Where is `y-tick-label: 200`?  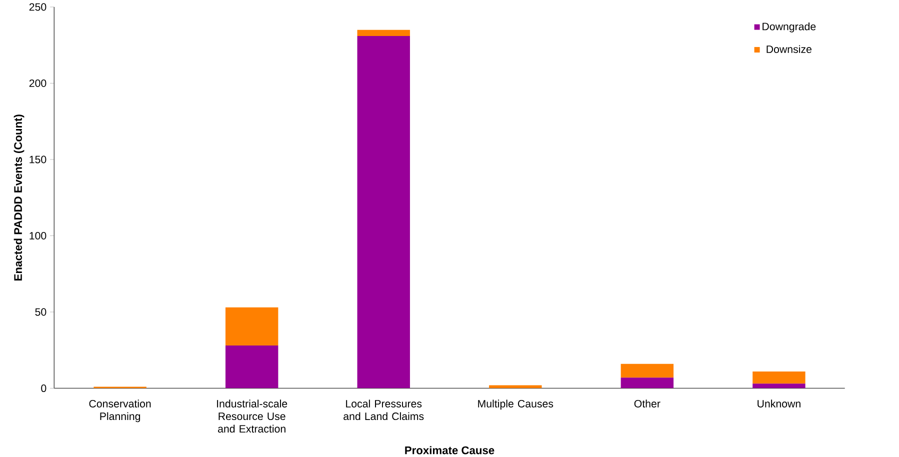 y-tick-label: 200 is located at coordinates (37, 83).